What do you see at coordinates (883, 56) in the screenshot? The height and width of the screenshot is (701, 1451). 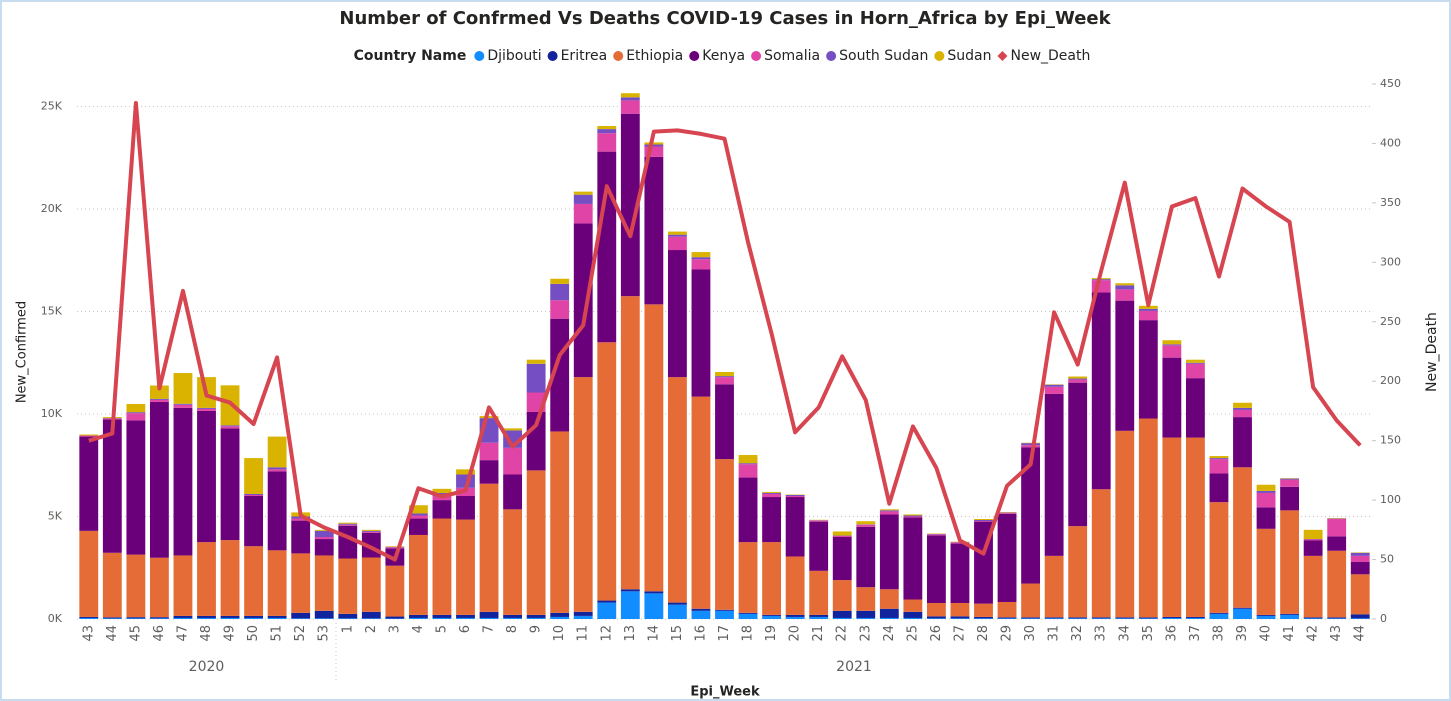 I see `legend-label: South Sudan` at bounding box center [883, 56].